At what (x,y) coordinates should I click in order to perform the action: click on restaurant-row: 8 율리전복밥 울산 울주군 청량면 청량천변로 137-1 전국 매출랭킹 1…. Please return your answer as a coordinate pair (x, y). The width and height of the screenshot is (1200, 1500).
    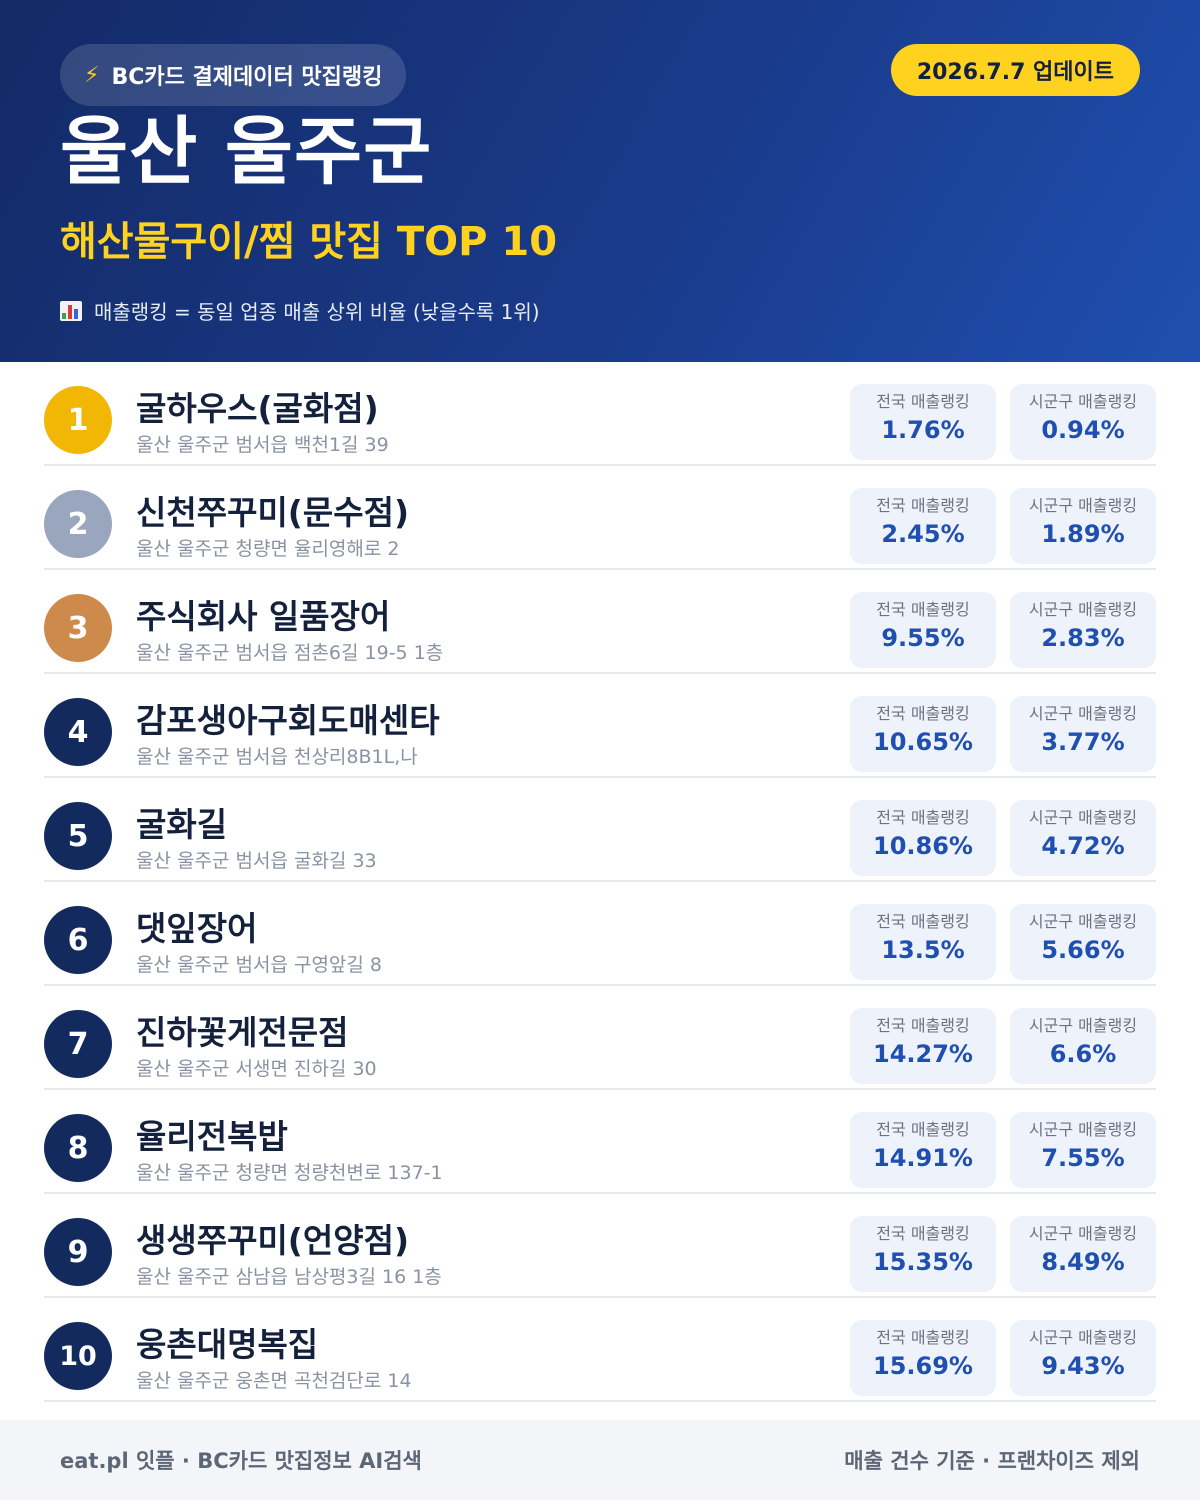
    Looking at the image, I should click on (600, 1142).